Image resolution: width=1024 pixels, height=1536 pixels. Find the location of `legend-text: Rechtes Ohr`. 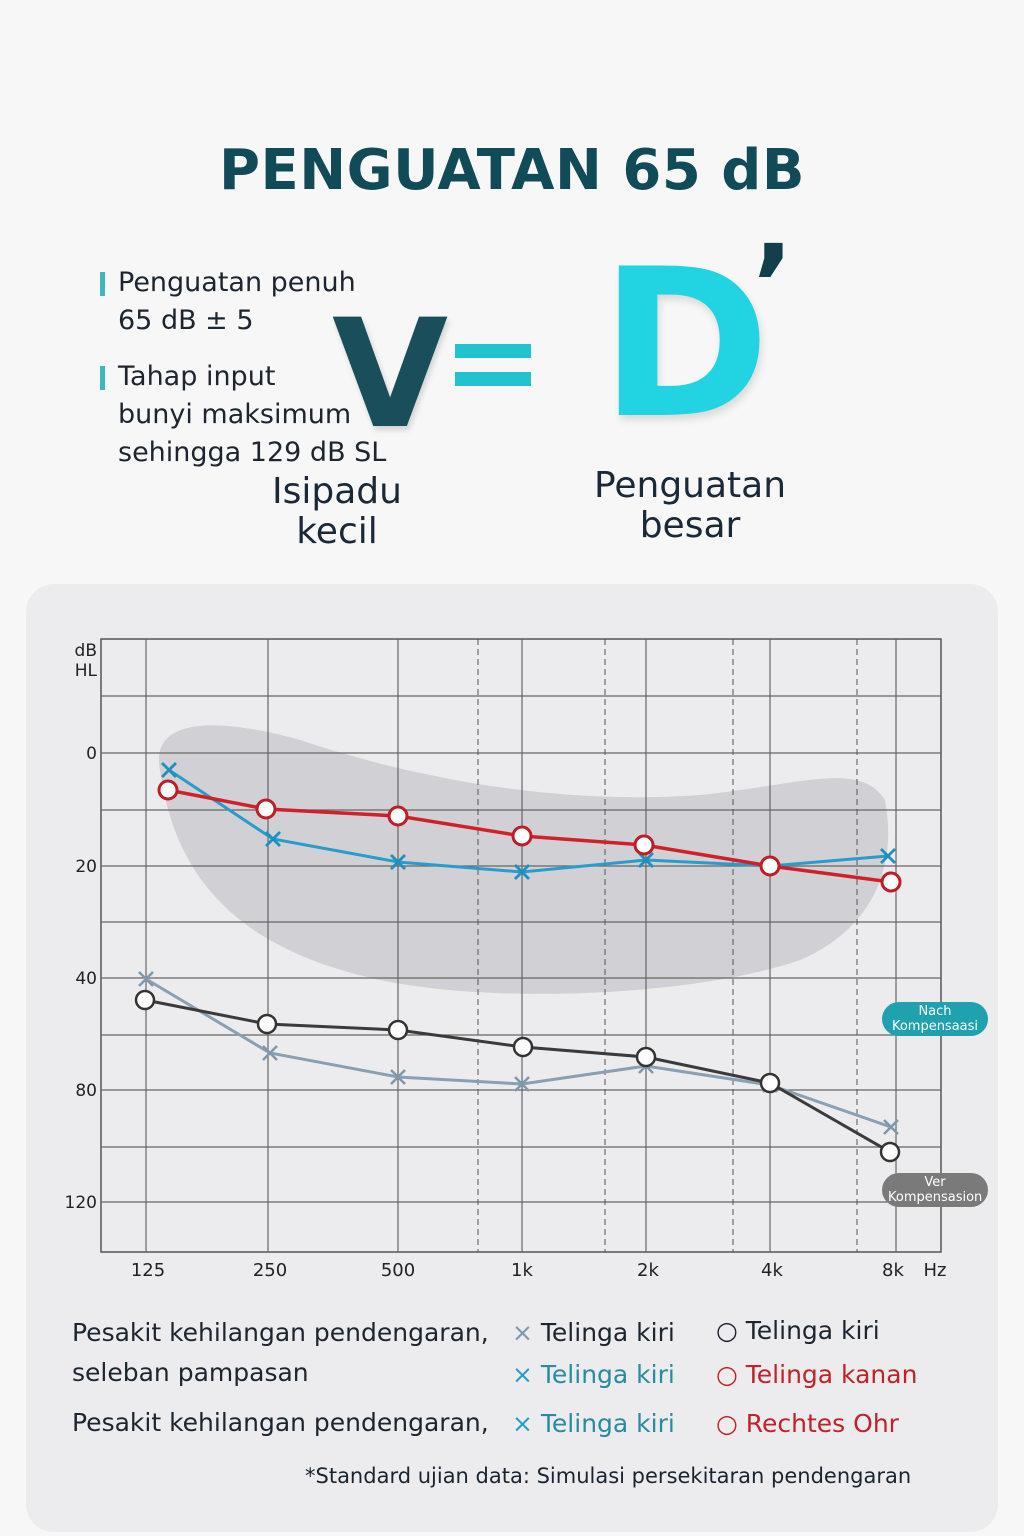

legend-text: Rechtes Ohr is located at coordinates (822, 1423).